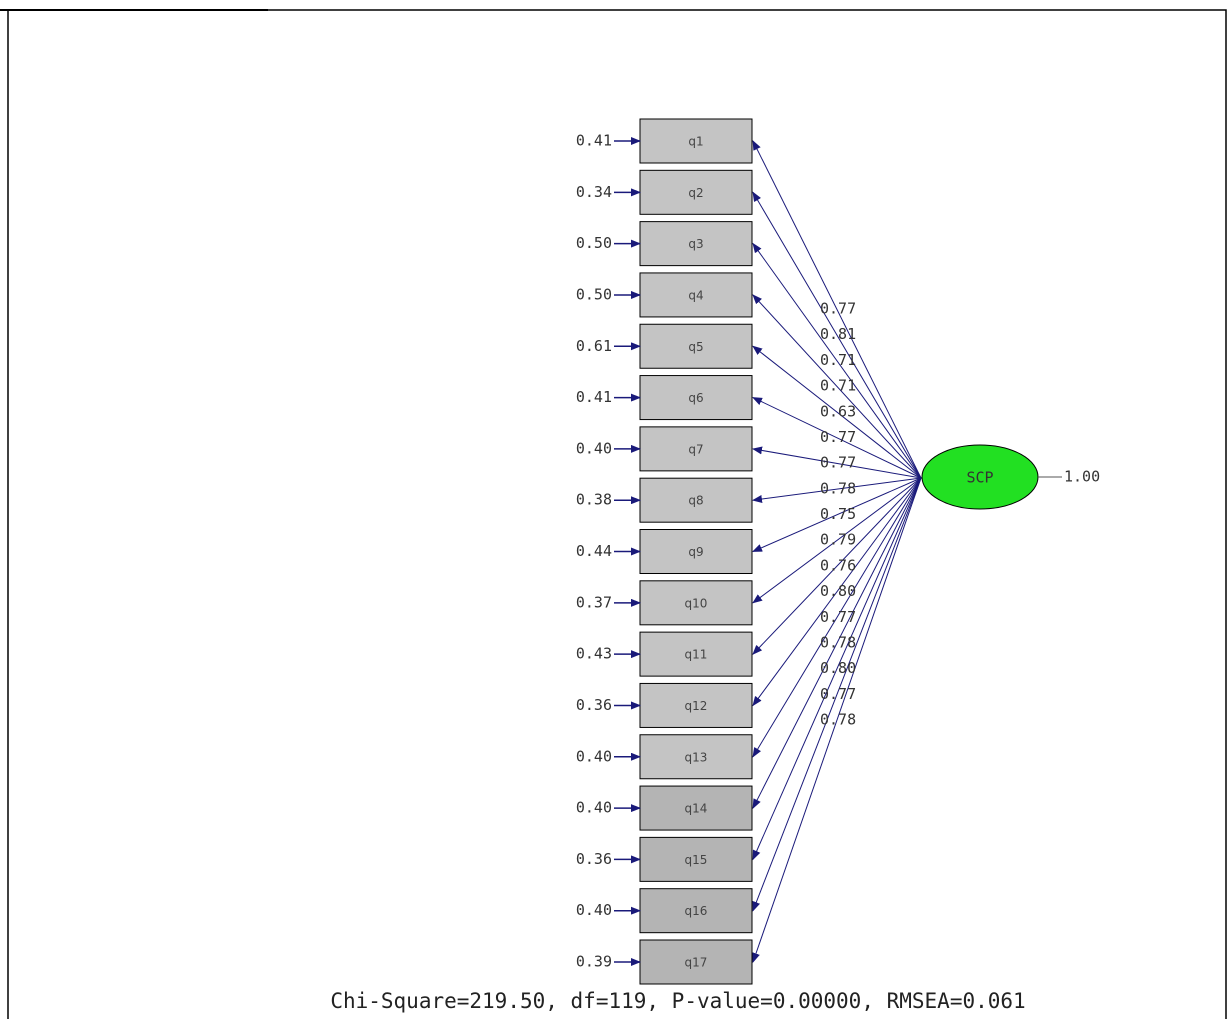 The image size is (1232, 1019). I want to click on indicator-label: q2, so click(695, 193).